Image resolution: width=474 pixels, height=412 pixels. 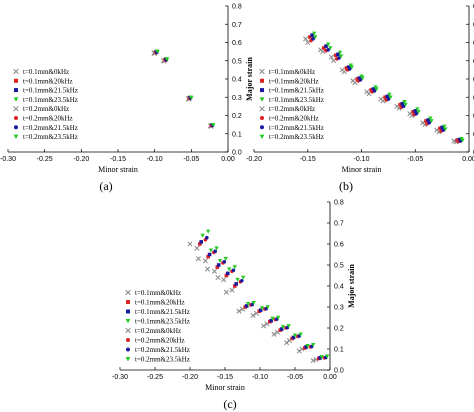 I want to click on panel-caption: (b), so click(x=346, y=186).